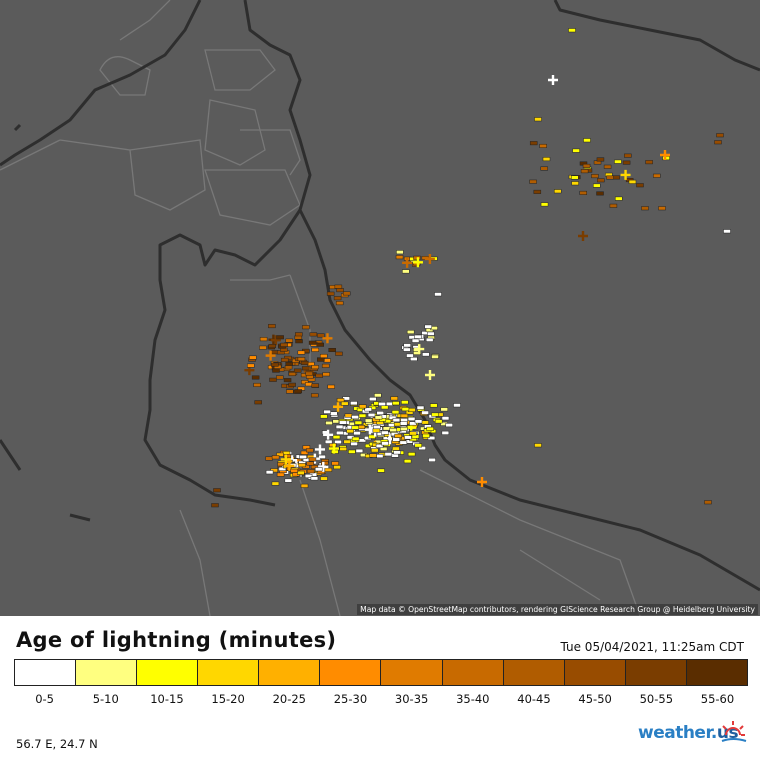 The image size is (760, 760). I want to click on age-label-5-10: 5-10, so click(105, 699).